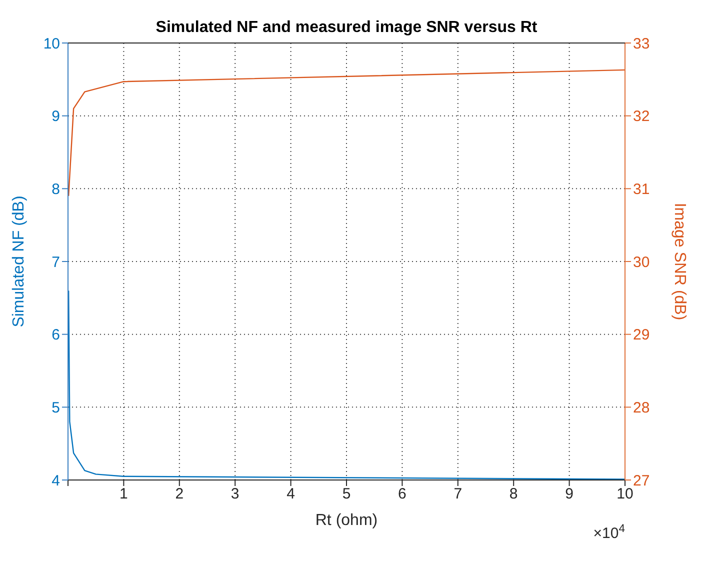 The width and height of the screenshot is (721, 565). Describe the element at coordinates (513, 494) in the screenshot. I see `x-tick-label: 8` at that location.